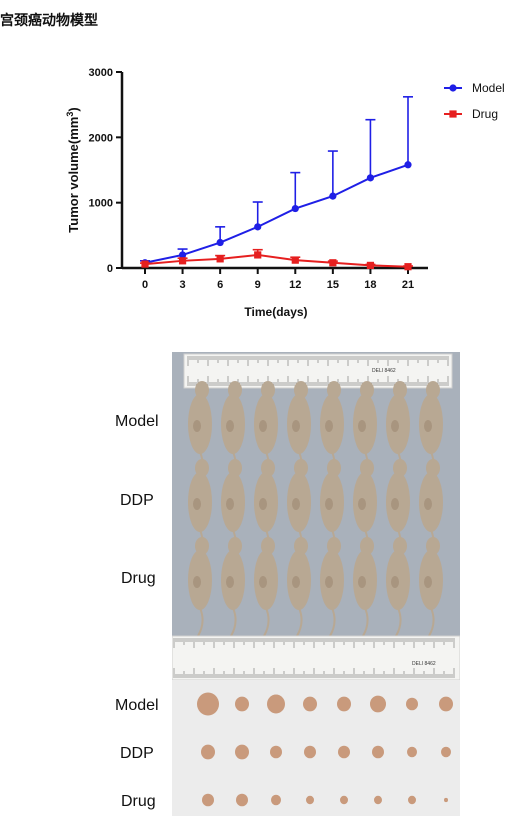  Describe the element at coordinates (101, 73) in the screenshot. I see `y-tick-label: 3000` at that location.